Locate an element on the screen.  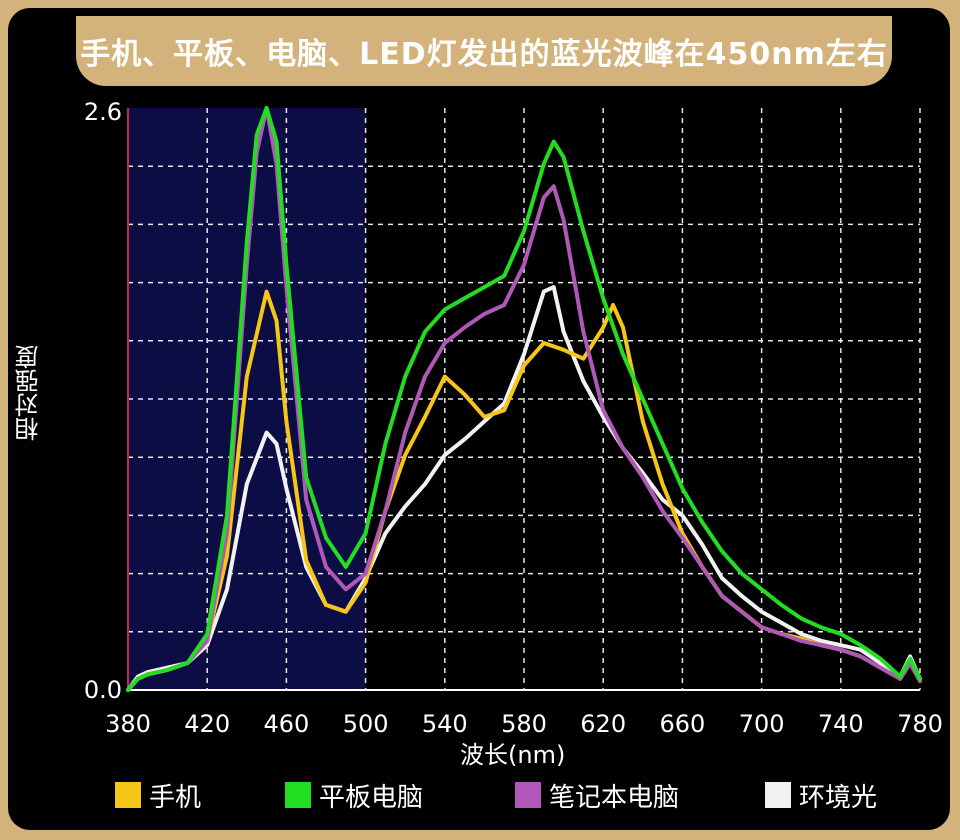
x-tick-label: 580 is located at coordinates (524, 724).